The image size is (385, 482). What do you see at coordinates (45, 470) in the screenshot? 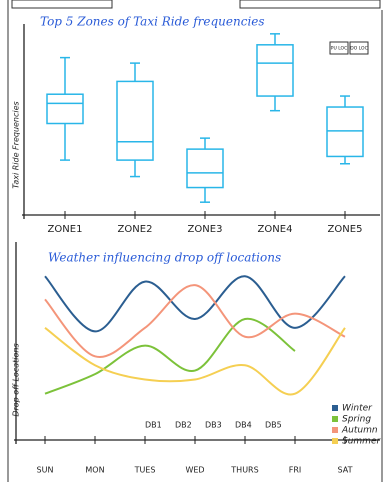
I see `x-tick-label: SUN` at bounding box center [45, 470].